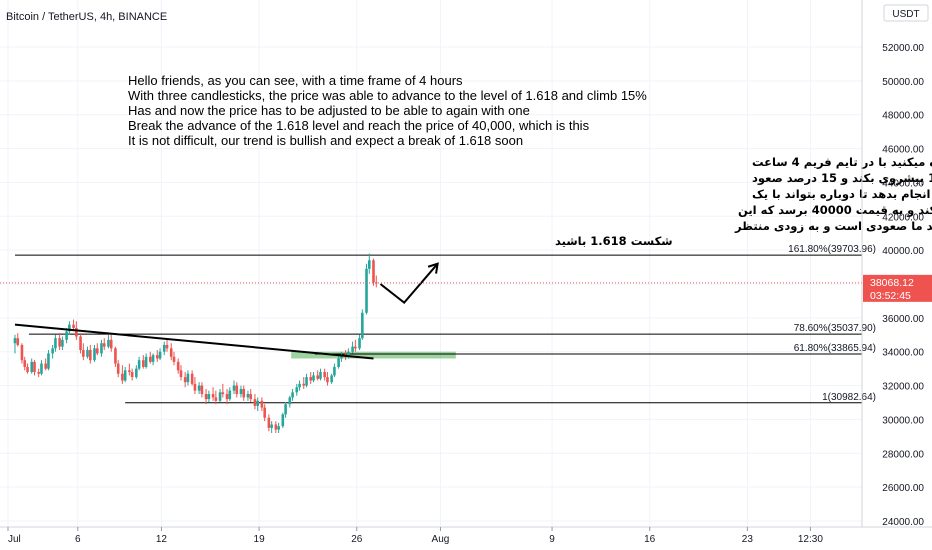 This screenshot has height=550, width=932. What do you see at coordinates (903, 48) in the screenshot?
I see `price-tick-label: 52000.00` at bounding box center [903, 48].